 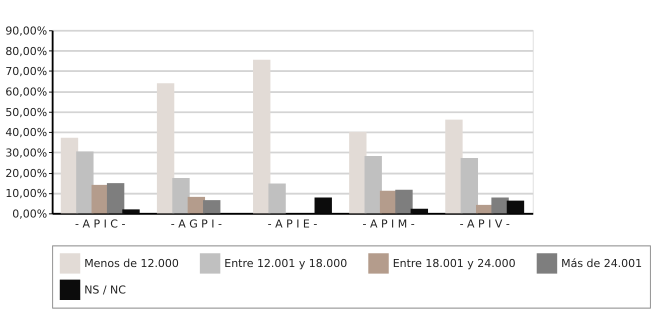 I want to click on x-tick-label: - A P I M -, so click(x=388, y=224).